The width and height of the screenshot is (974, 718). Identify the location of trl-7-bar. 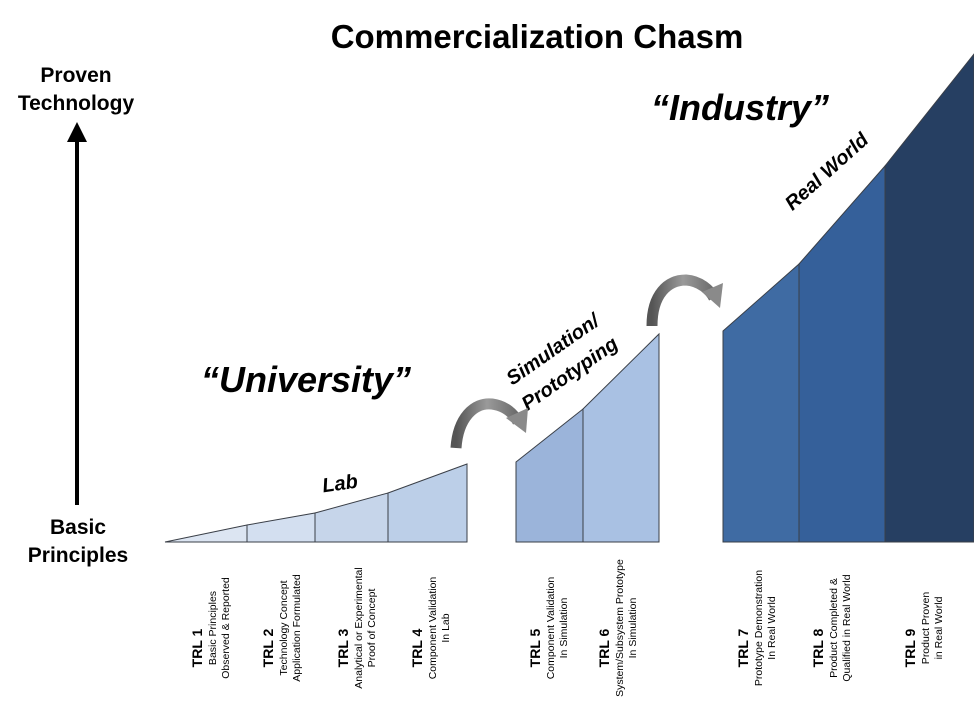
(761, 402).